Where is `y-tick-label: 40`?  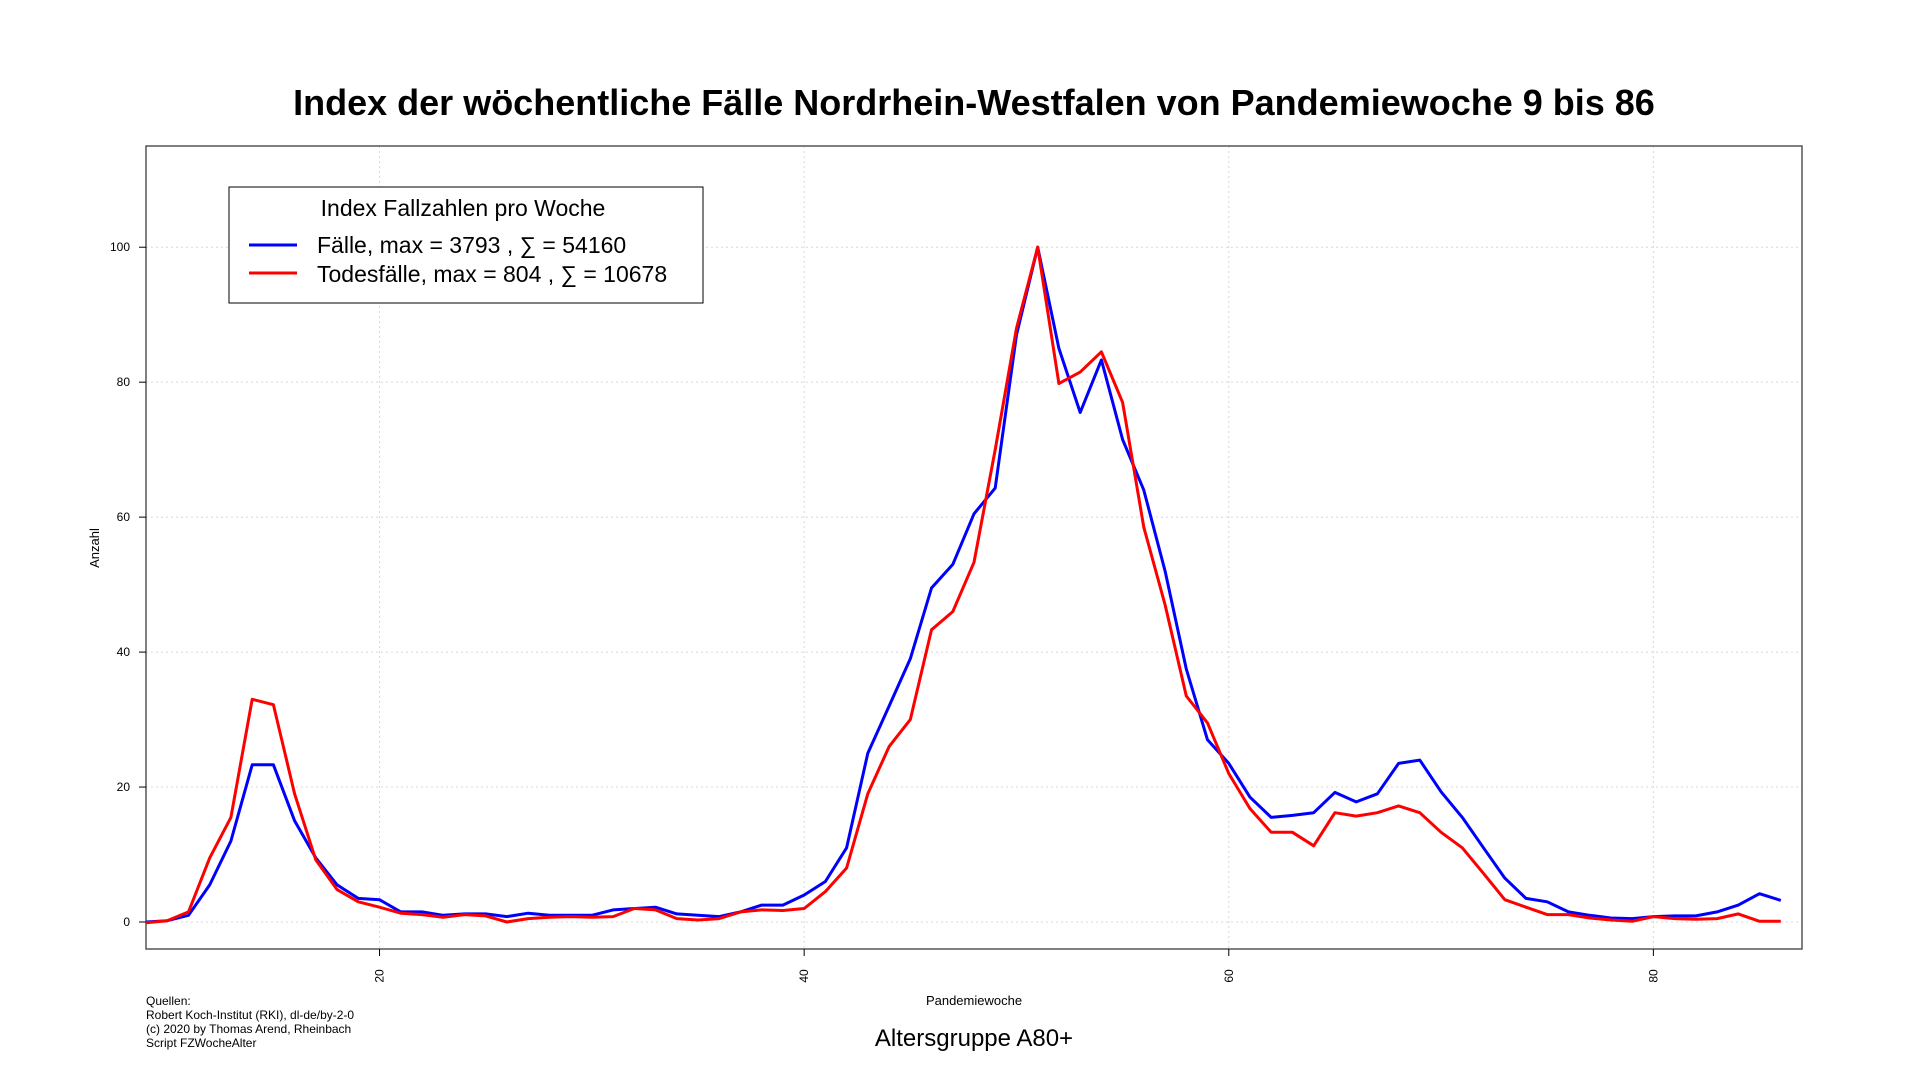 y-tick-label: 40 is located at coordinates (124, 652).